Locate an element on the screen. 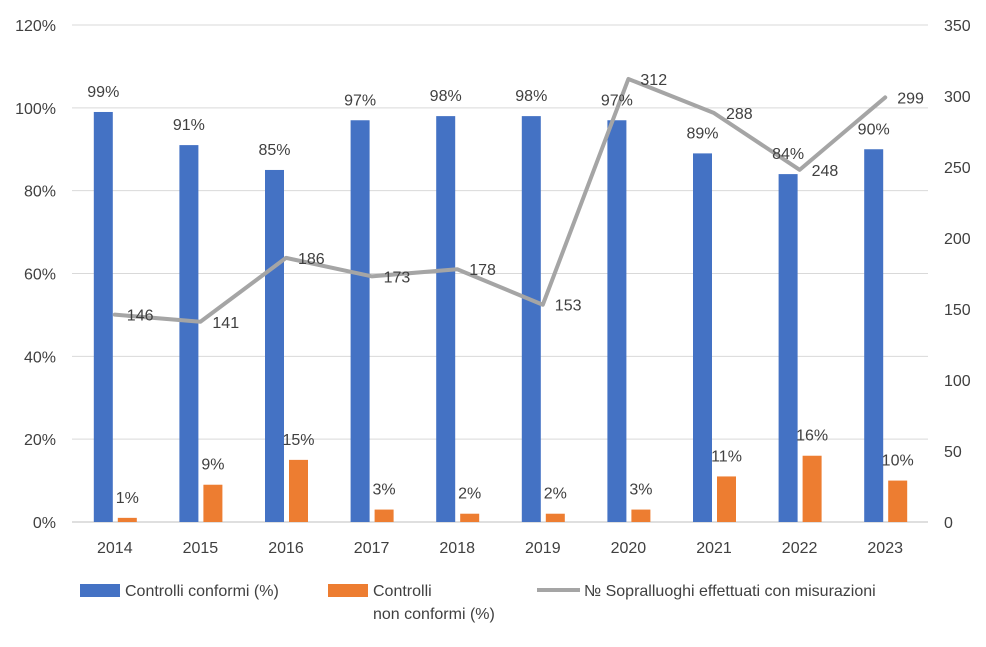  right-tick-label: 300 is located at coordinates (957, 97).